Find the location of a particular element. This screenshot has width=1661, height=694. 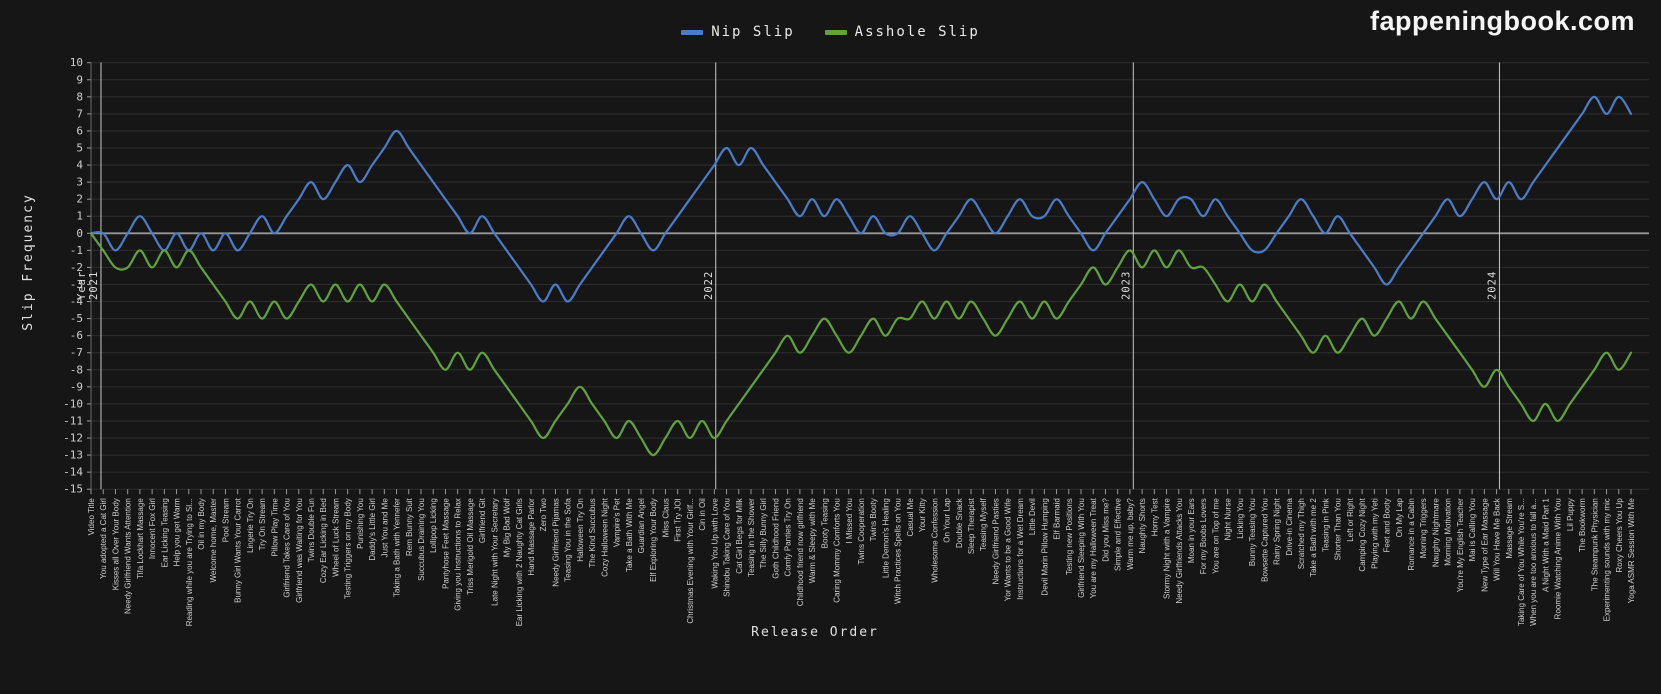

x-tick-label: Pillow Play Time is located at coordinates (274, 527).